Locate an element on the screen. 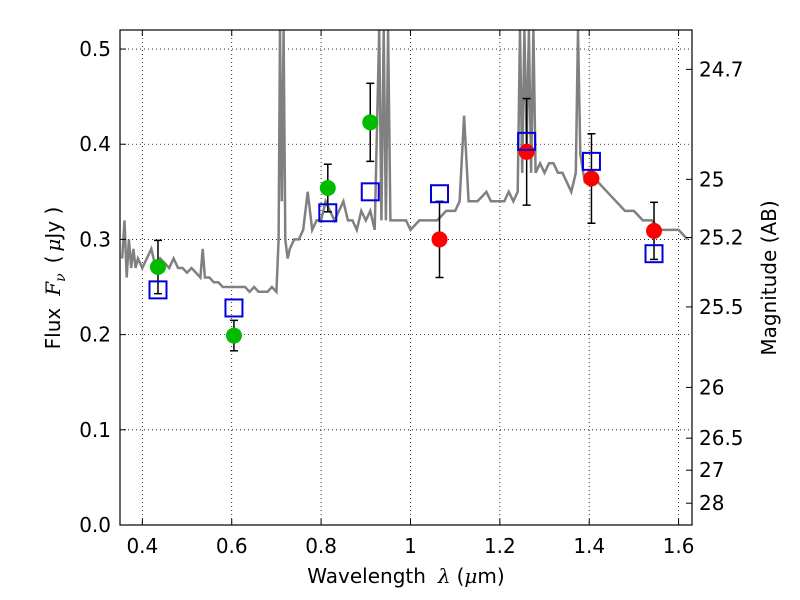 The width and height of the screenshot is (800, 600). y-tick-label: 0.2 is located at coordinates (95, 335).